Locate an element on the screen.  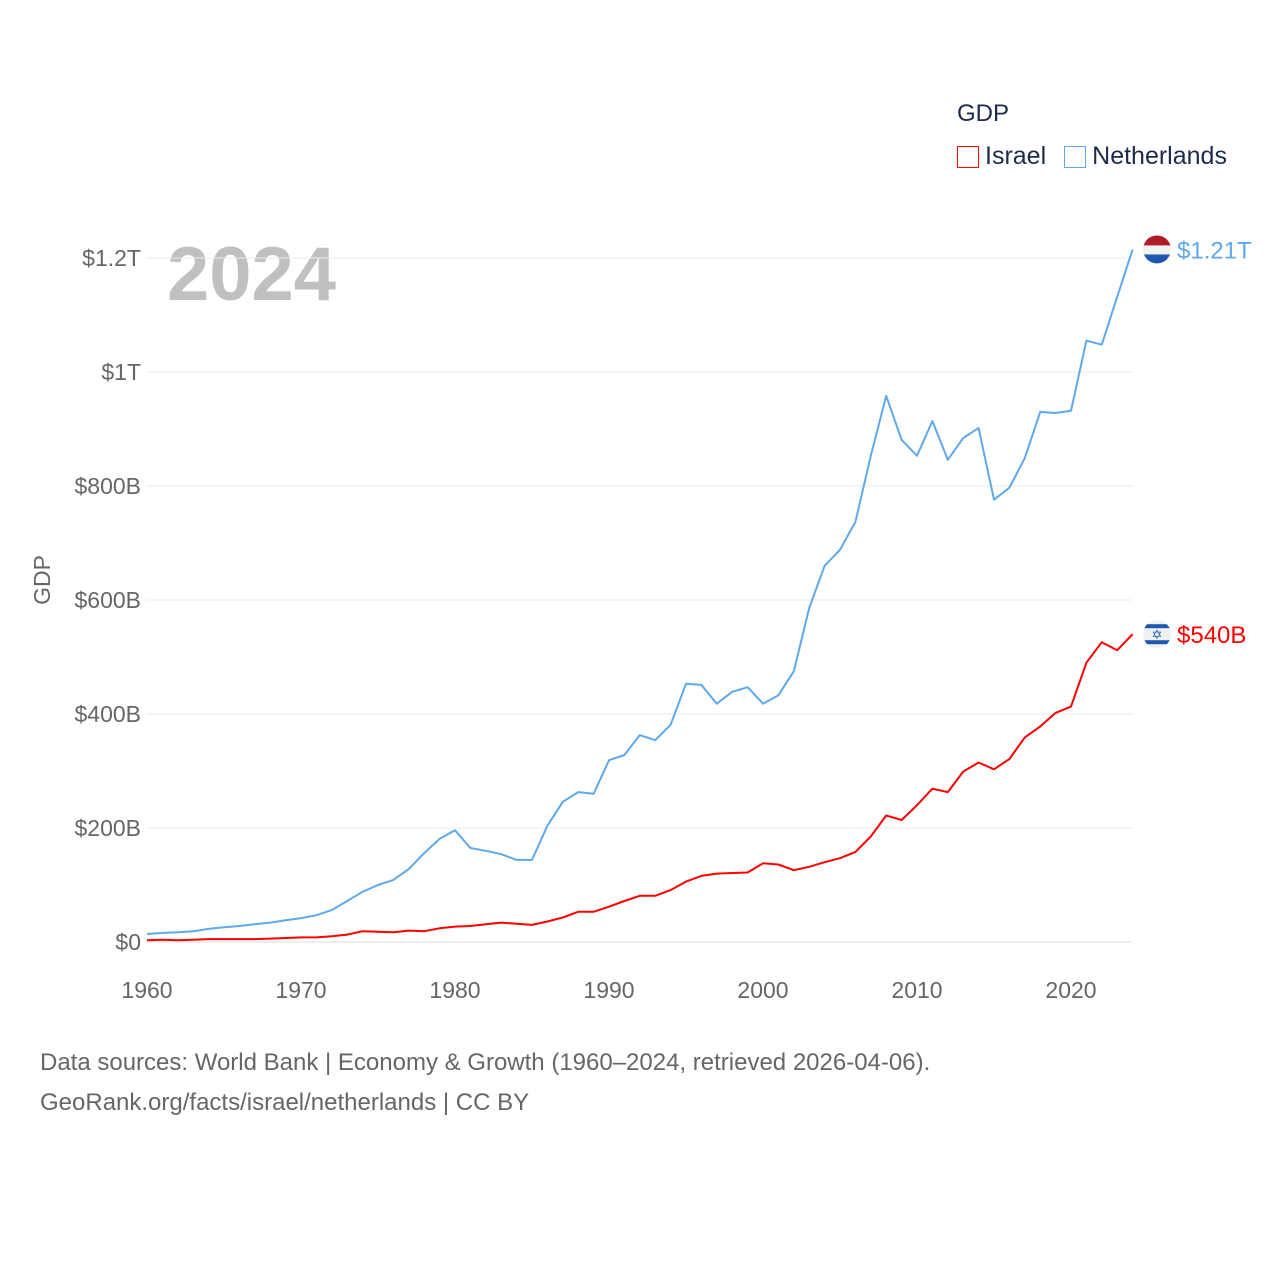
legend-label: Israel is located at coordinates (1016, 156).